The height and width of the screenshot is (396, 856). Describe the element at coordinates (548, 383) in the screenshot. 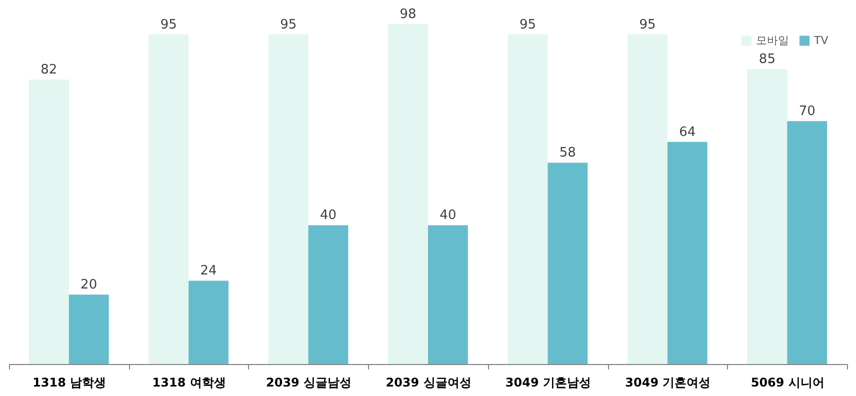

I see `x-tick-label: 3049 기혼남성` at that location.